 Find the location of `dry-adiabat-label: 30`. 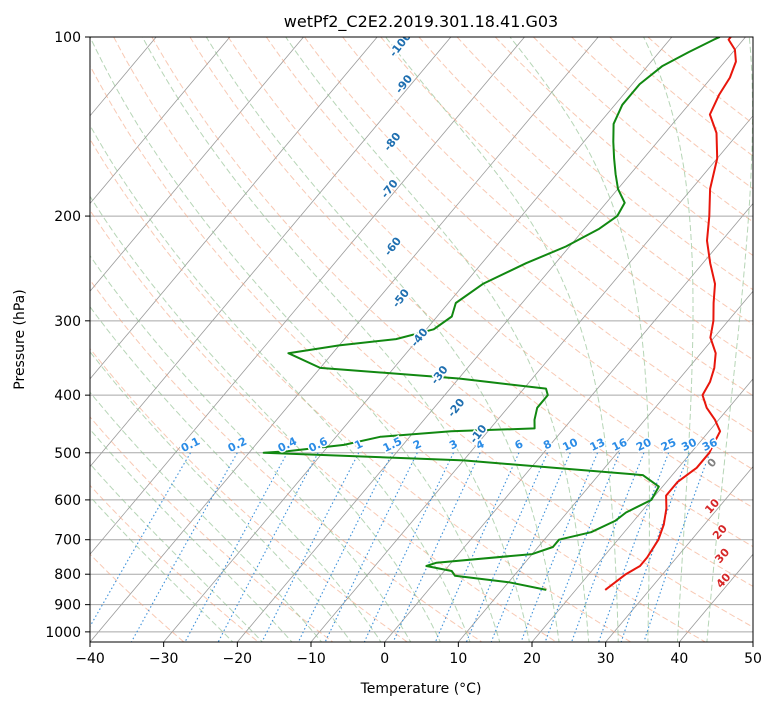

dry-adiabat-label: 30 is located at coordinates (722, 556).